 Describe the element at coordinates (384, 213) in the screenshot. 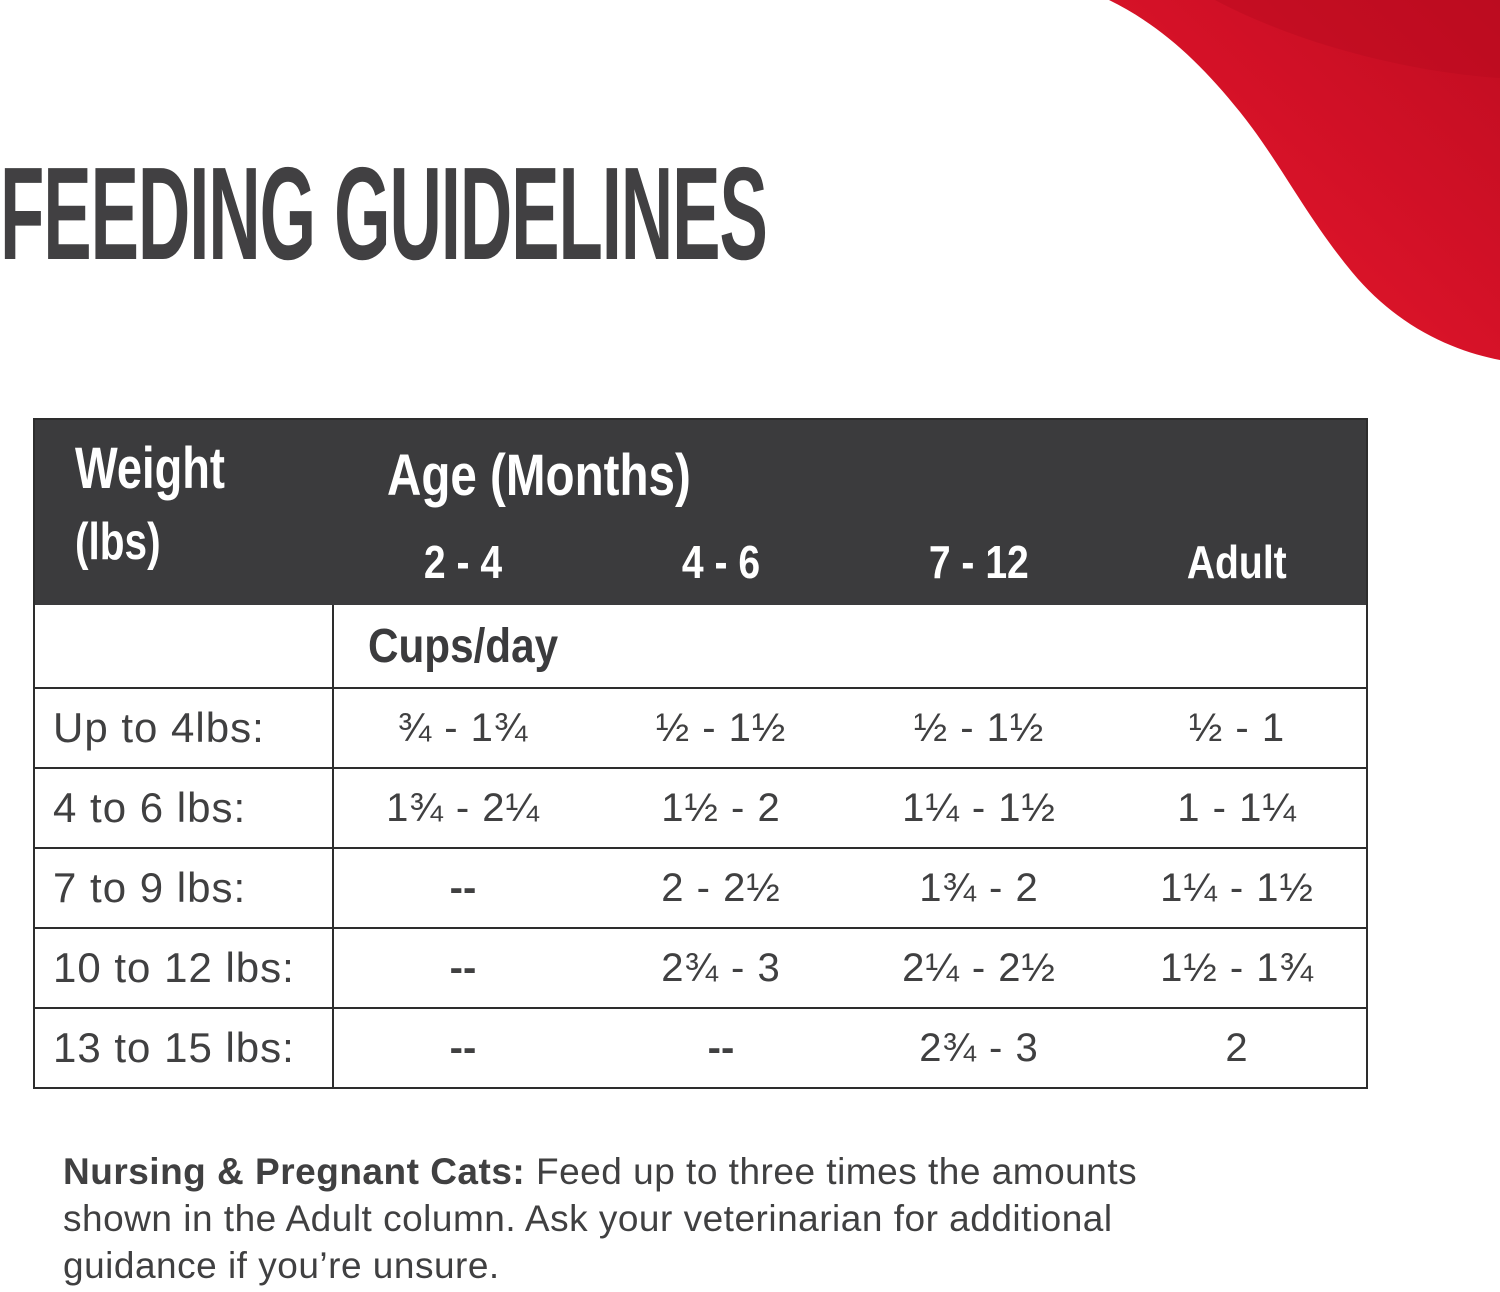

I see `page-title: FEEDING GUIDELINES` at that location.